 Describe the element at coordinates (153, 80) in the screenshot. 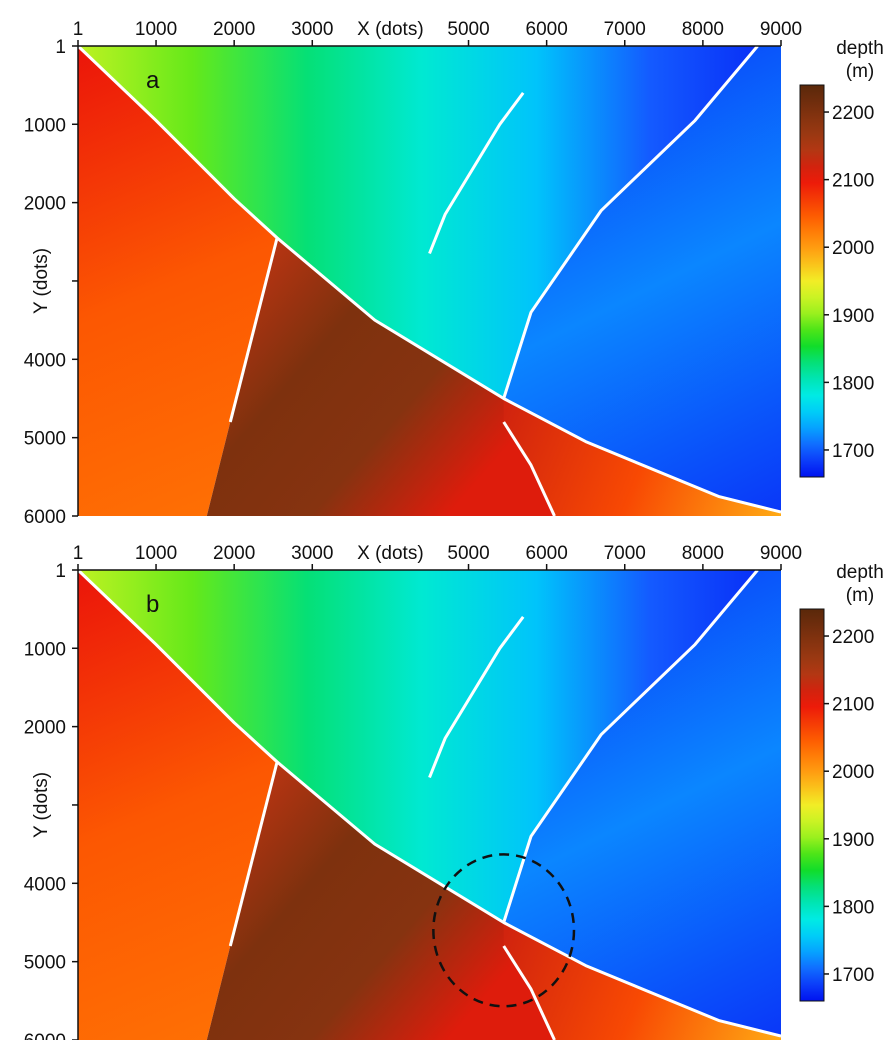

I see `panel-label: a` at that location.